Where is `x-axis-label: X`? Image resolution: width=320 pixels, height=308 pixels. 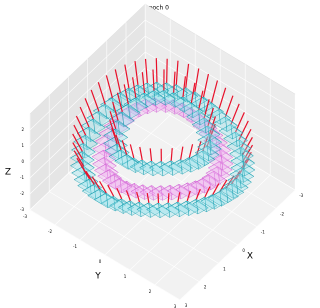
x-axis-label: X is located at coordinates (250, 257).